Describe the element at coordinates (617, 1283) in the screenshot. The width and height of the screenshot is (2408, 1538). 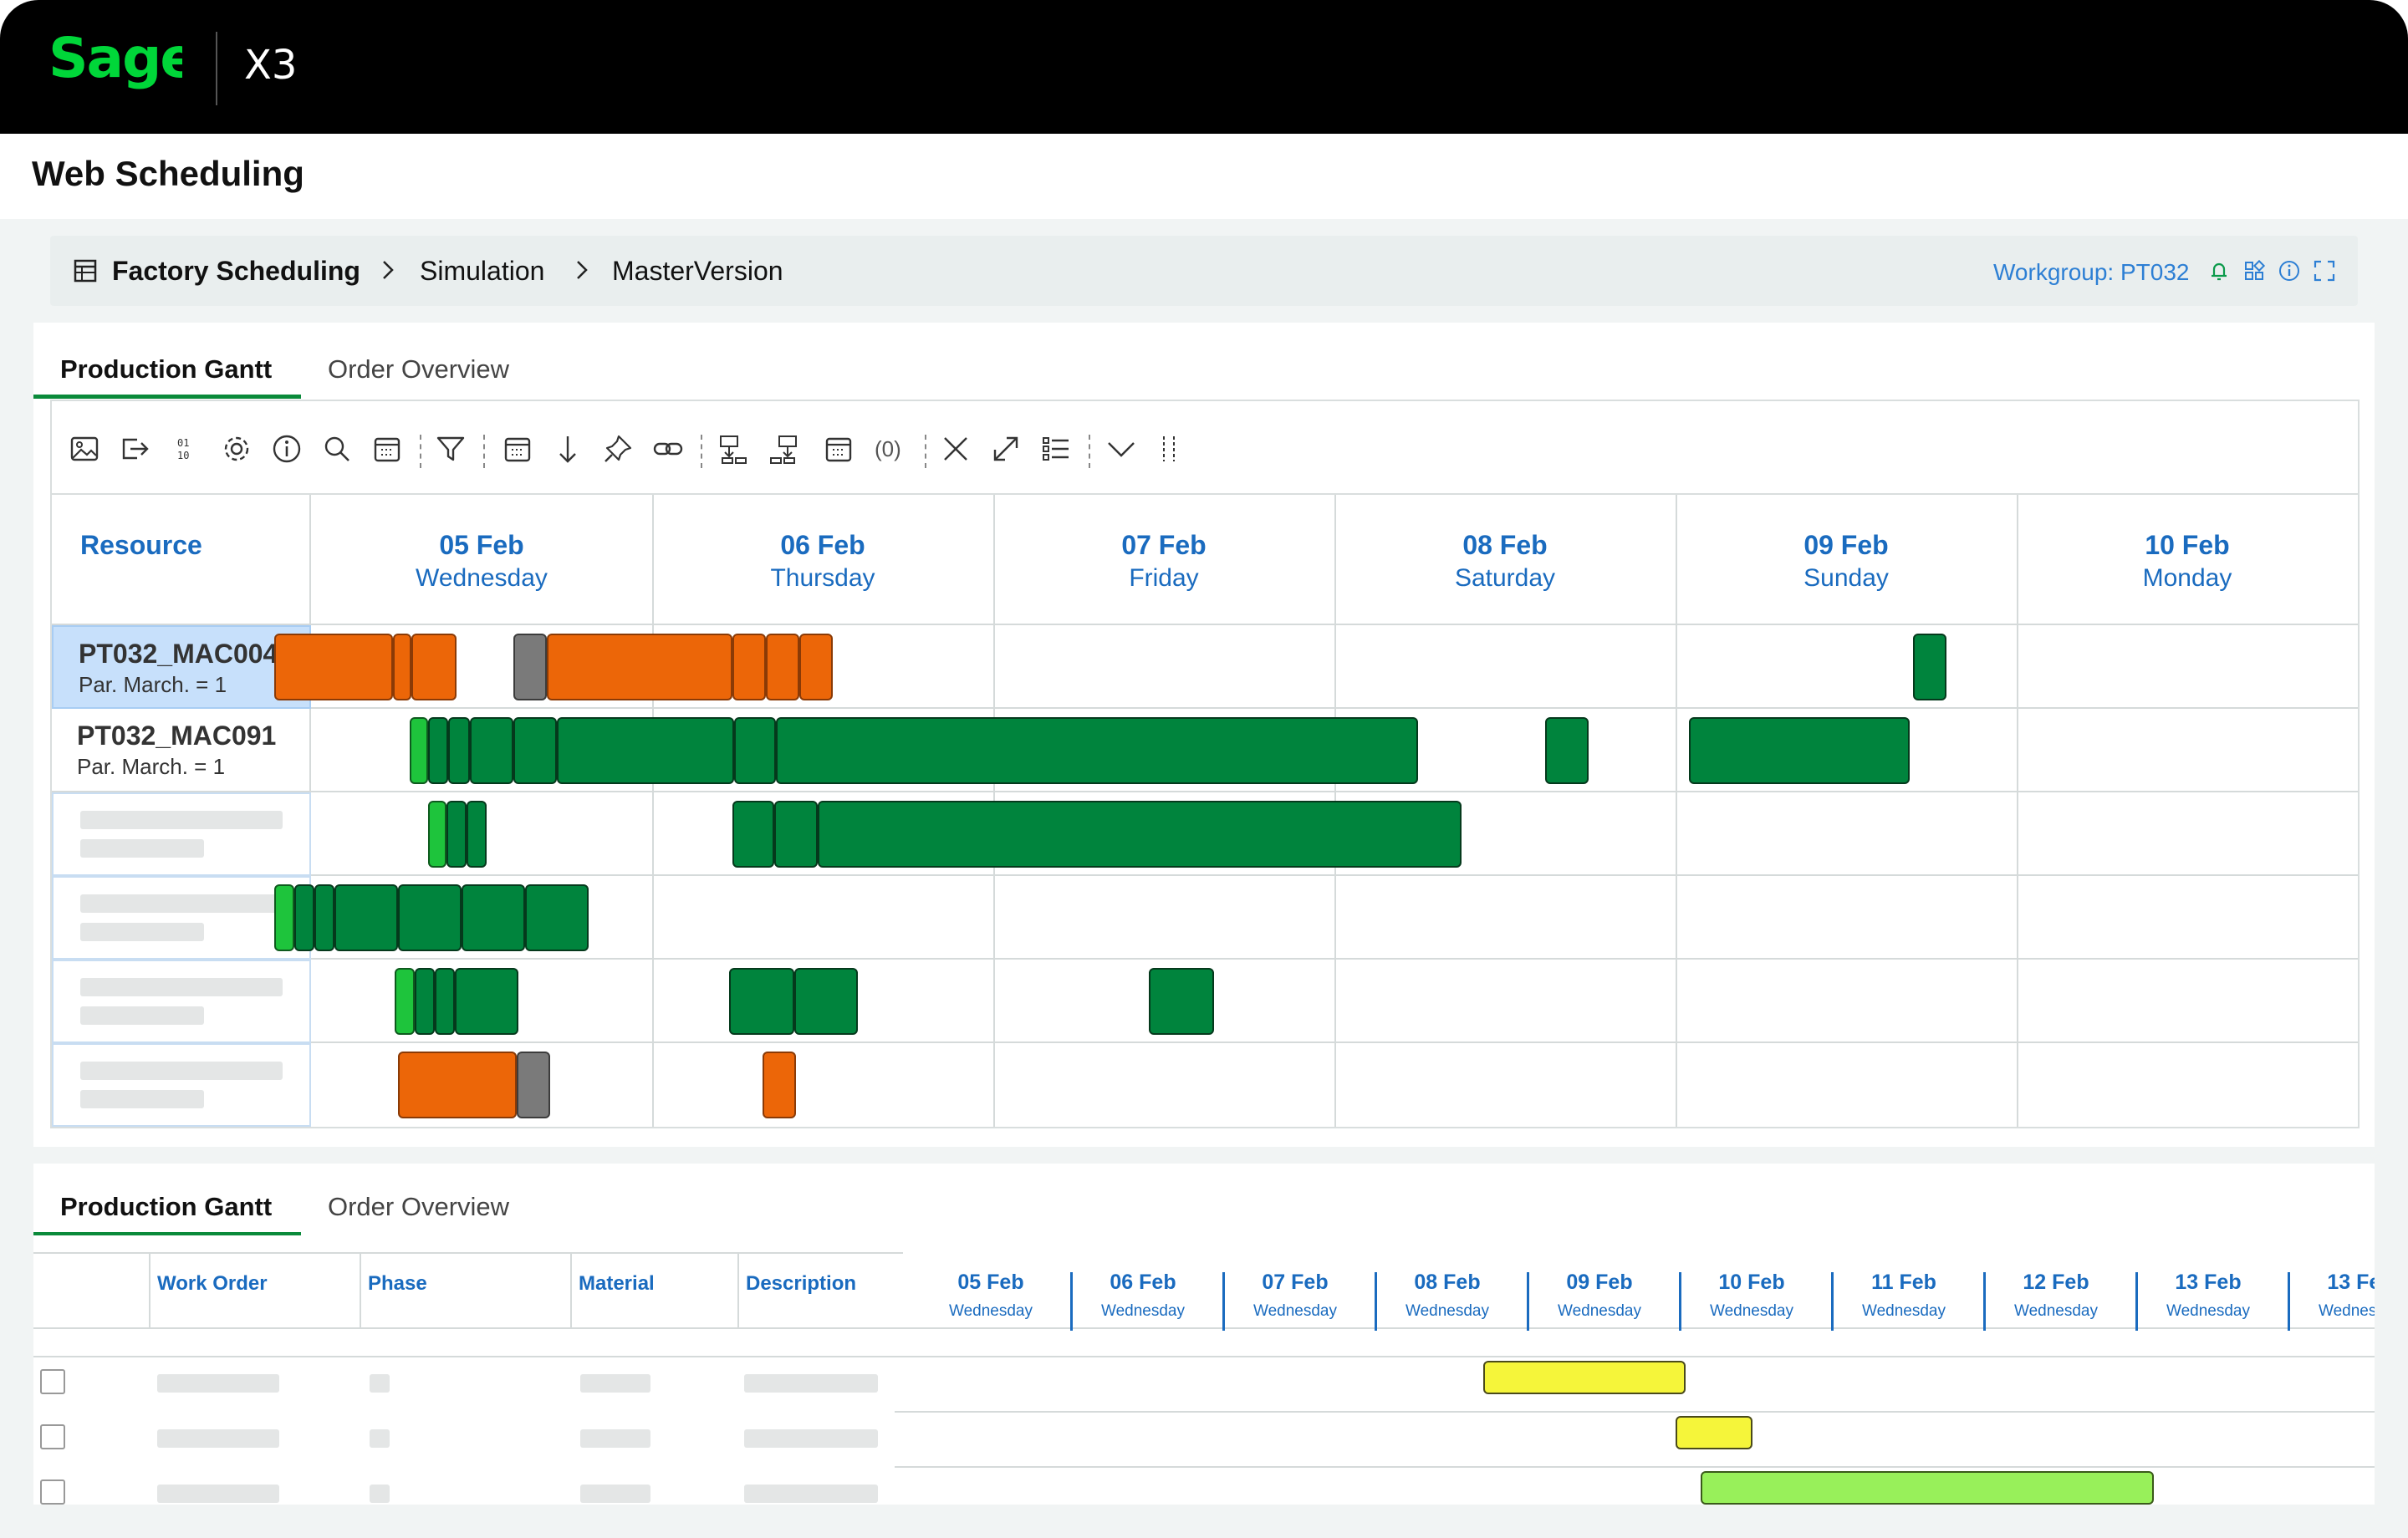
I see `column-material: Material` at that location.